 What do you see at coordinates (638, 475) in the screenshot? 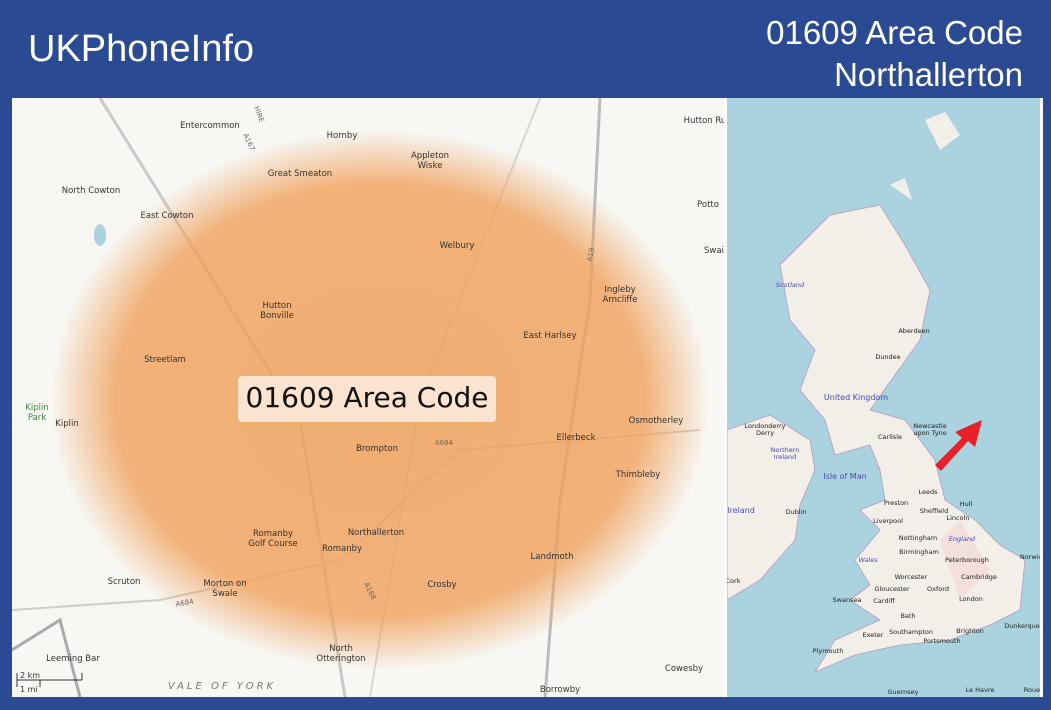
I see `place-label: Thimbleby` at bounding box center [638, 475].